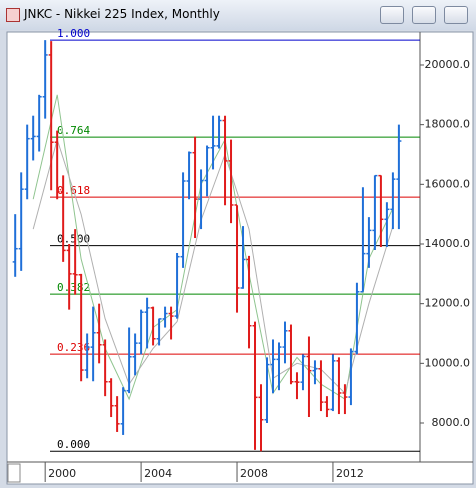  What do you see at coordinates (73, 287) in the screenshot?
I see `fib-label: 0.382` at bounding box center [73, 287].